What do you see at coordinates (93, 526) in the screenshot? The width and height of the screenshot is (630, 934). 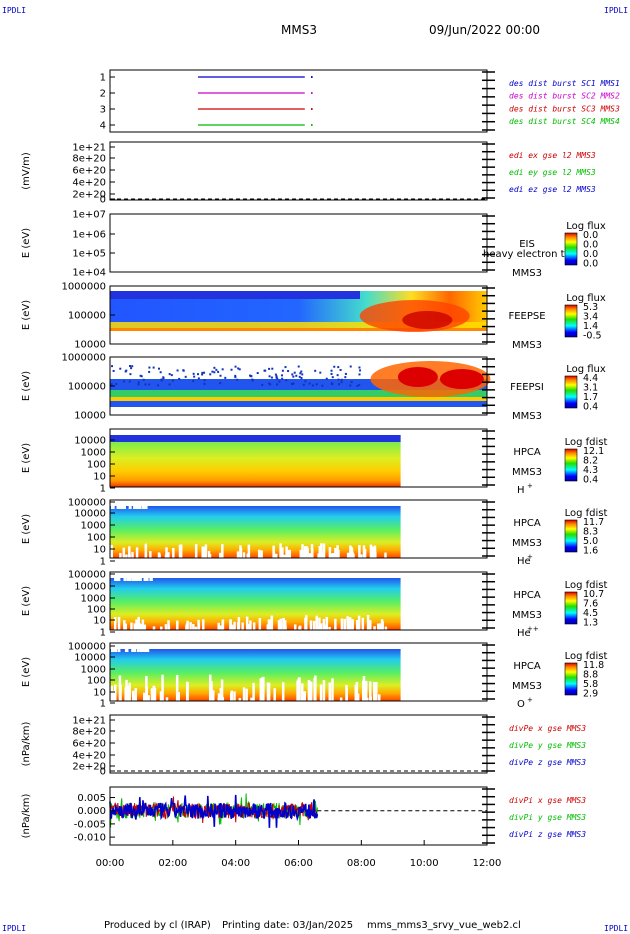 I see `y-tick-label: 1000` at bounding box center [93, 526].